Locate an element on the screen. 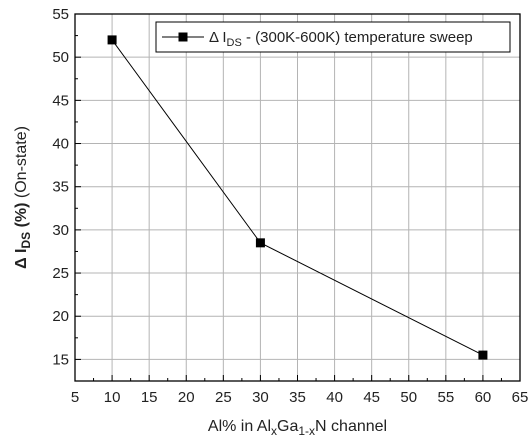 The width and height of the screenshot is (532, 442). x-tick-label: 30 is located at coordinates (260, 397).